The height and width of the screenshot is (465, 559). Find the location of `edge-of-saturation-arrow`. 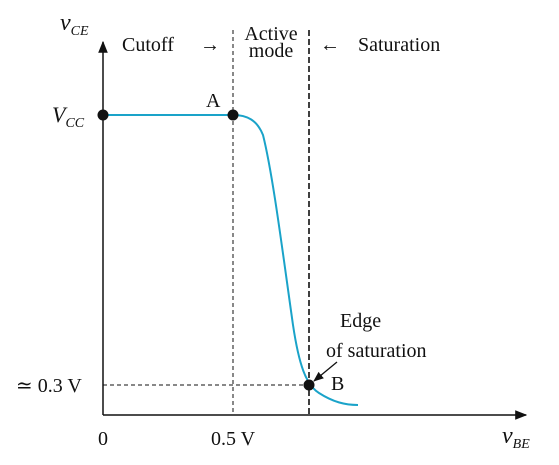

edge-of-saturation-arrow is located at coordinates (325, 371).